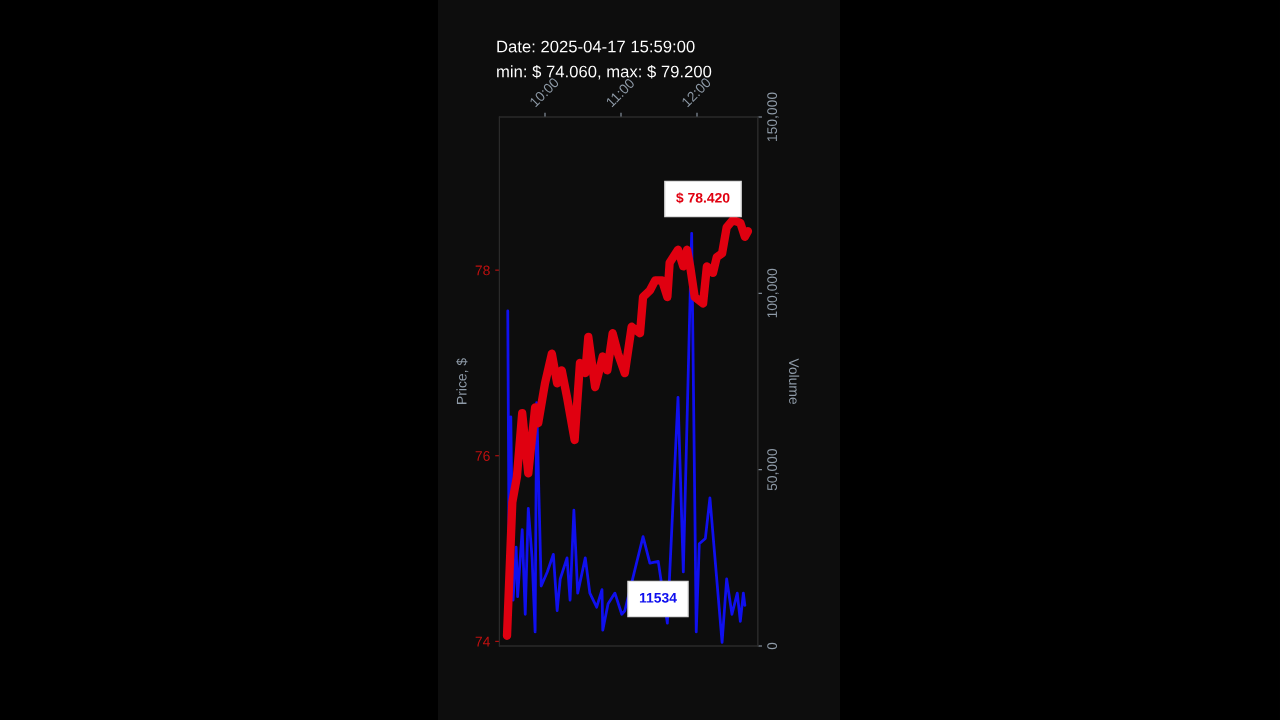  What do you see at coordinates (773, 293) in the screenshot?
I see `y2-tick-label: 100,000` at bounding box center [773, 293].